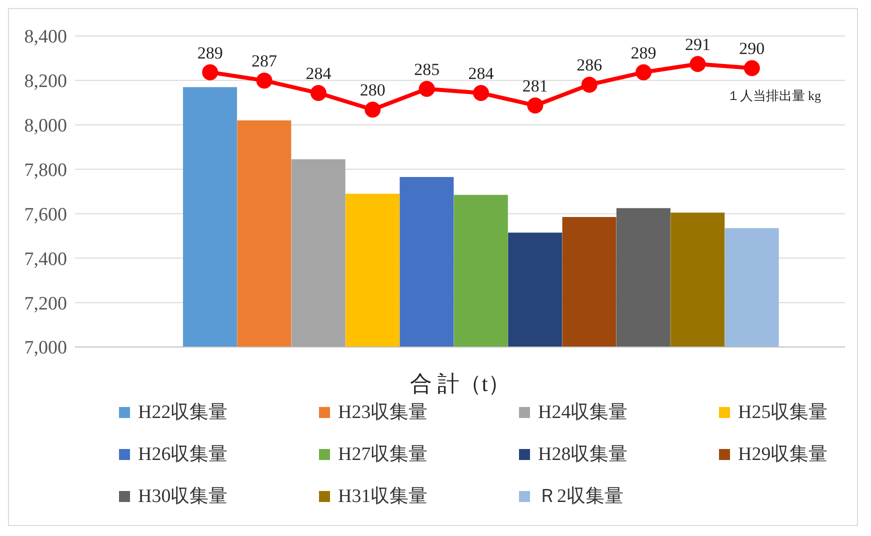 The image size is (871, 536). Describe the element at coordinates (45, 348) in the screenshot. I see `y-tick-label: 7,000` at that location.